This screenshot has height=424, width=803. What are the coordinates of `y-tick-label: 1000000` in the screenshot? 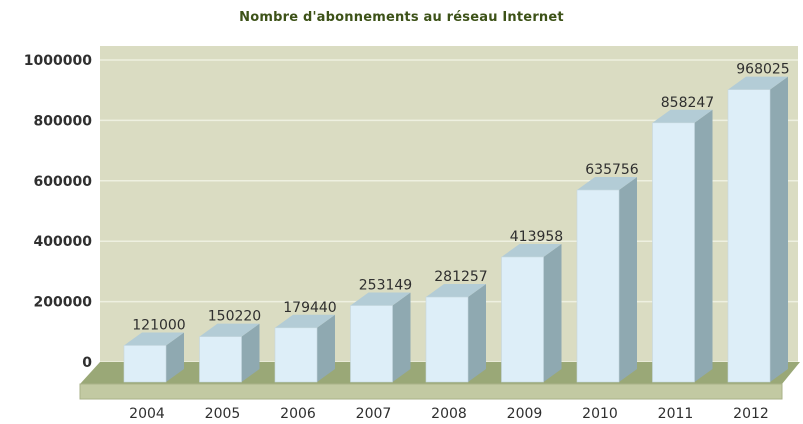 It's located at (58, 61).